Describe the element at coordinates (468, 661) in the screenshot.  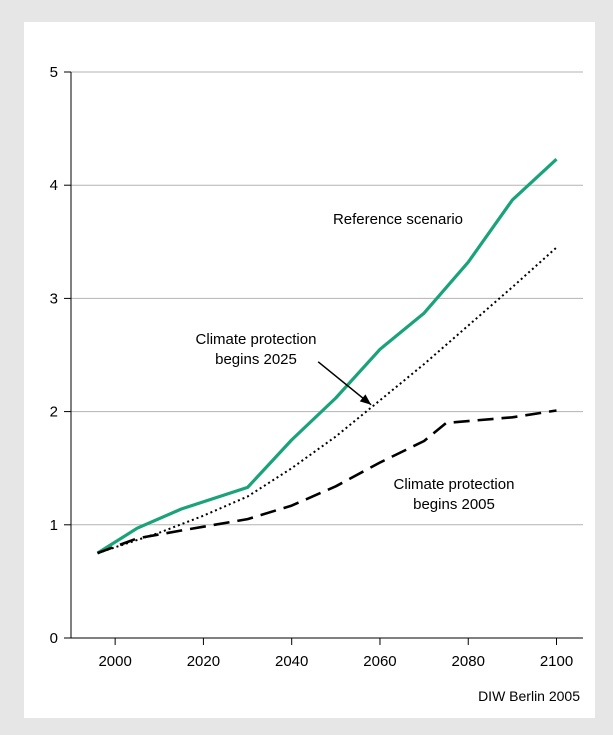
I see `x-tick-label-2080: 2080` at that location.